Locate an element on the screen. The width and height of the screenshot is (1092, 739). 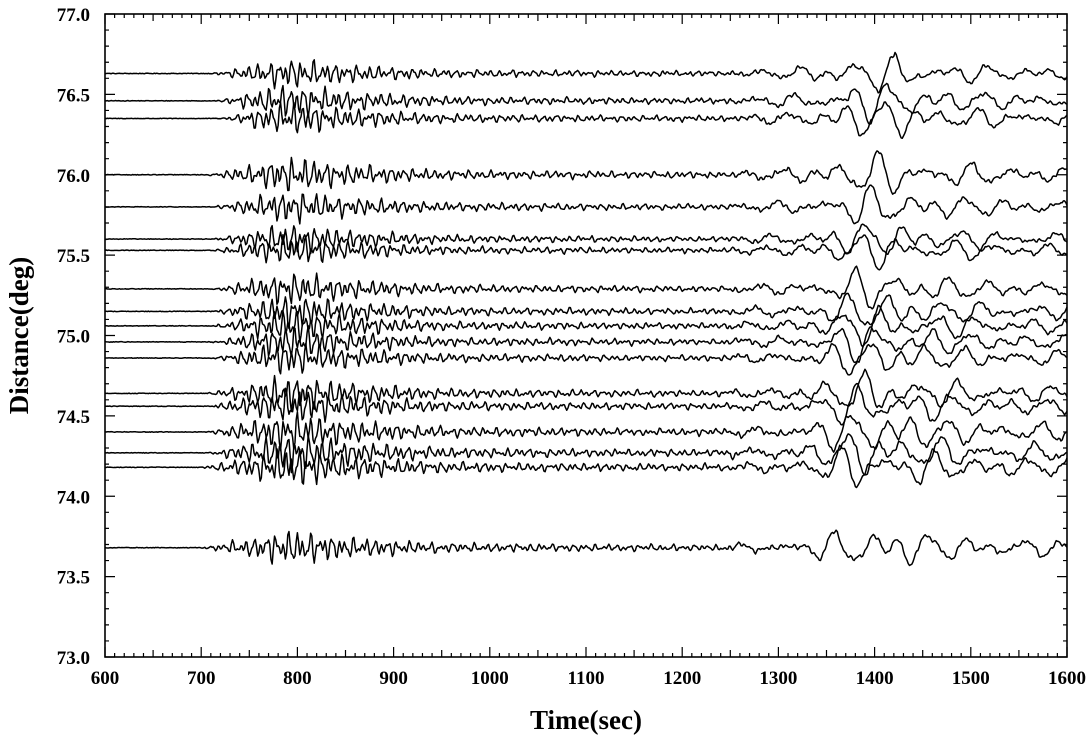
x-tick-label: 1500 is located at coordinates (971, 678).